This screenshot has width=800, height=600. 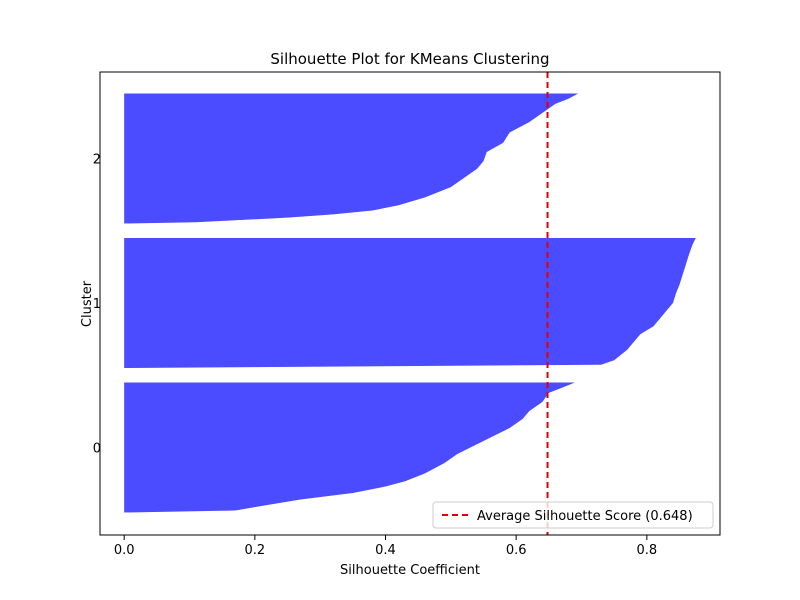 What do you see at coordinates (97, 160) in the screenshot?
I see `y-tick-label-2: 2` at bounding box center [97, 160].